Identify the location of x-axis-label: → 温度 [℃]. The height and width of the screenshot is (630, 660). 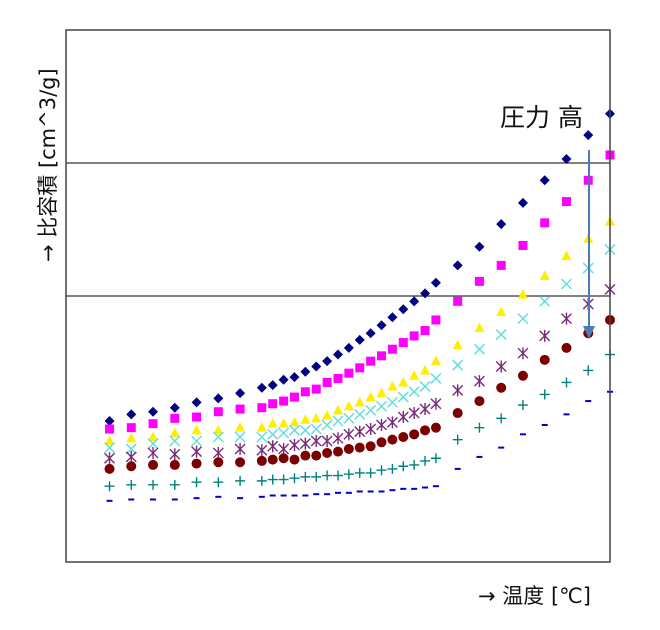
(534, 596).